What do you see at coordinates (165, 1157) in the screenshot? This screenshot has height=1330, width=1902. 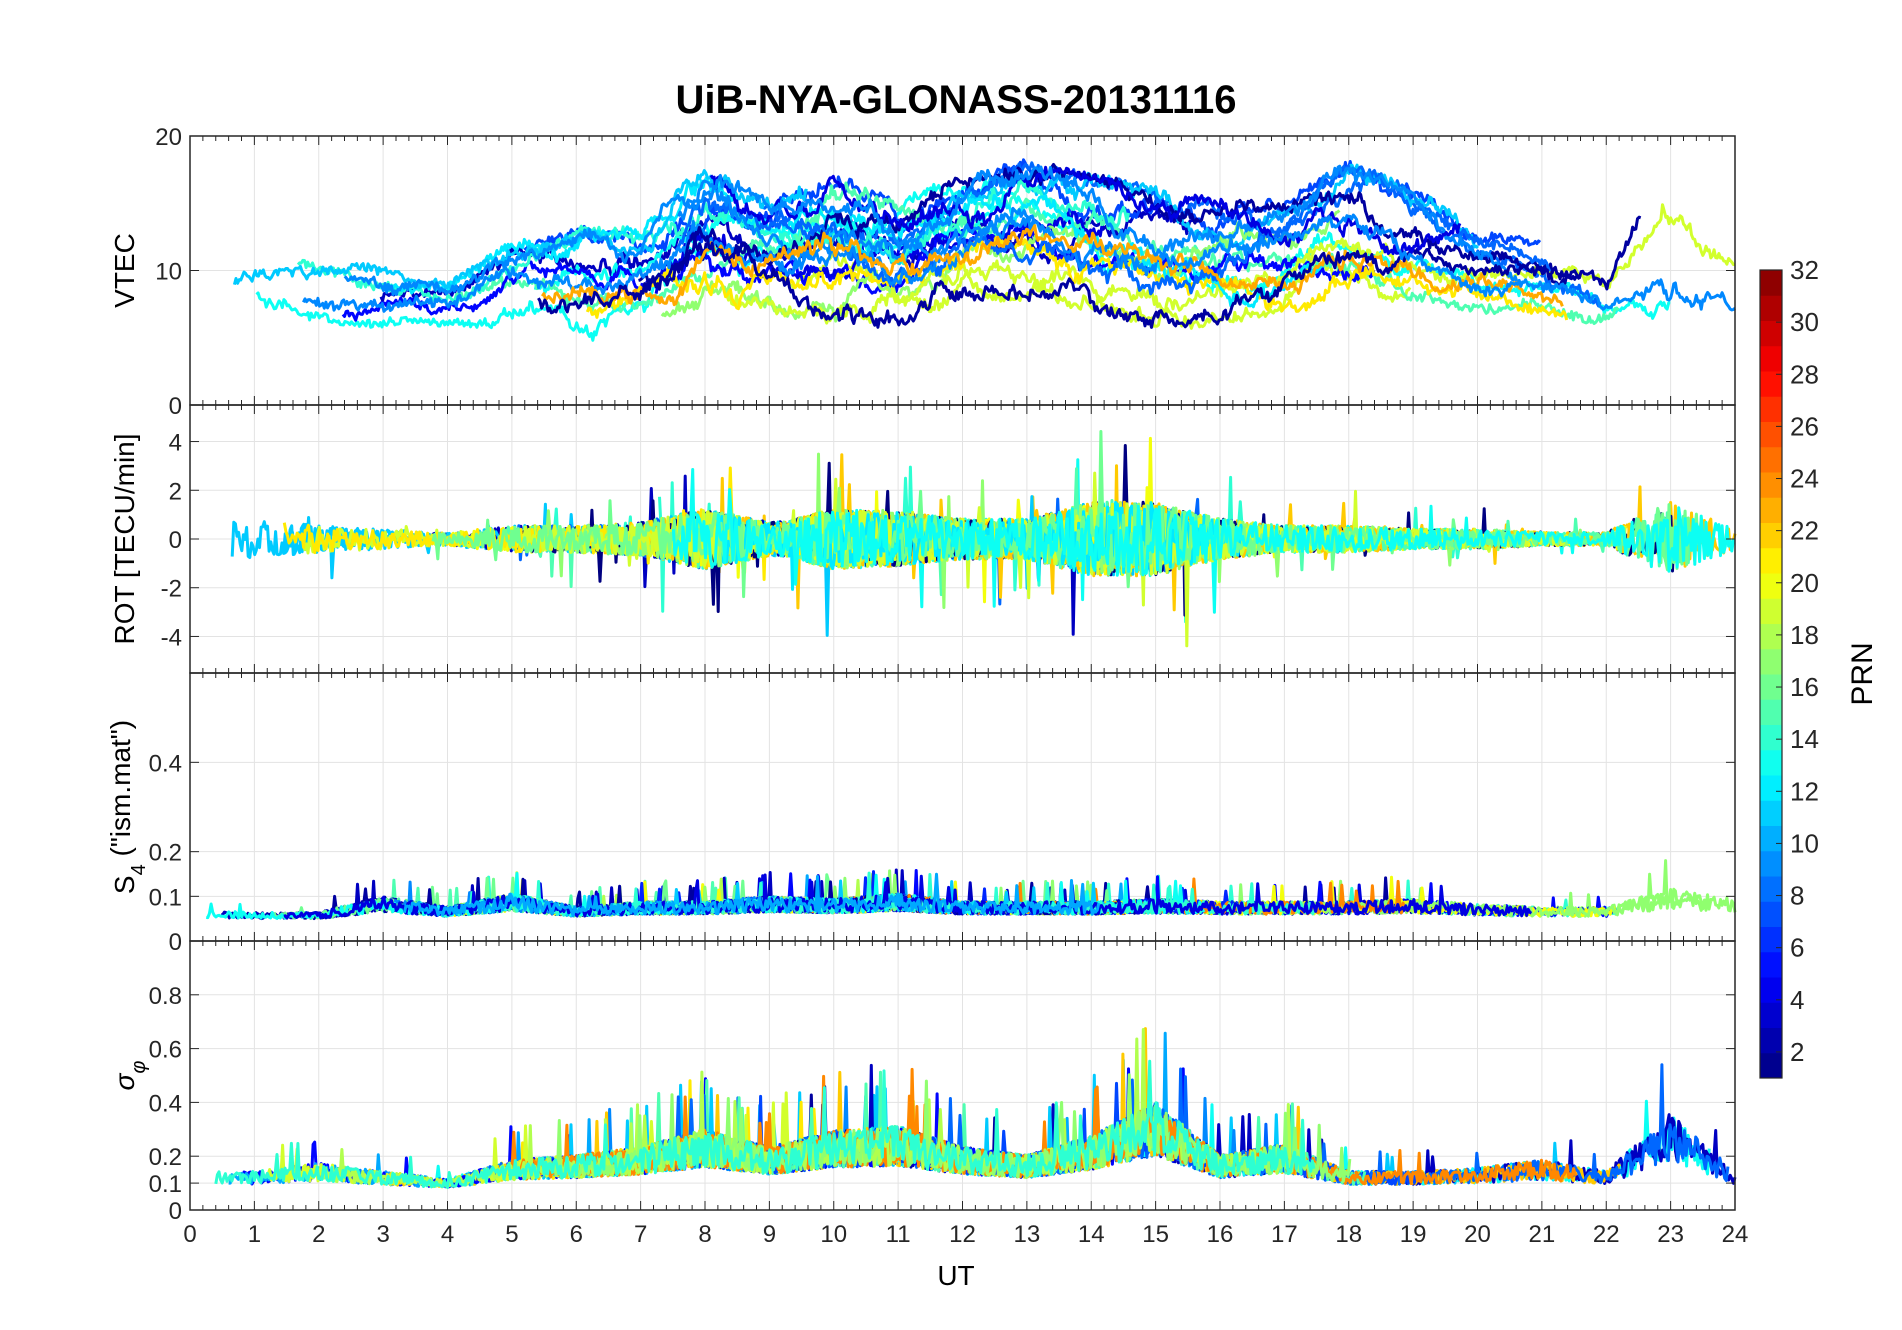 I see `y-tick-label: 0.2` at bounding box center [165, 1157].